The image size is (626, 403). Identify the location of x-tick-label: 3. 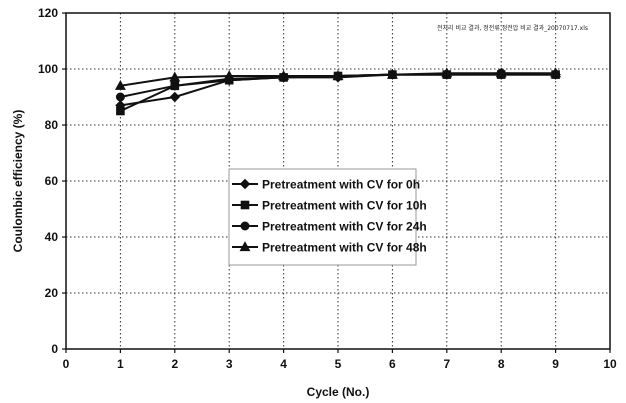
(229, 364).